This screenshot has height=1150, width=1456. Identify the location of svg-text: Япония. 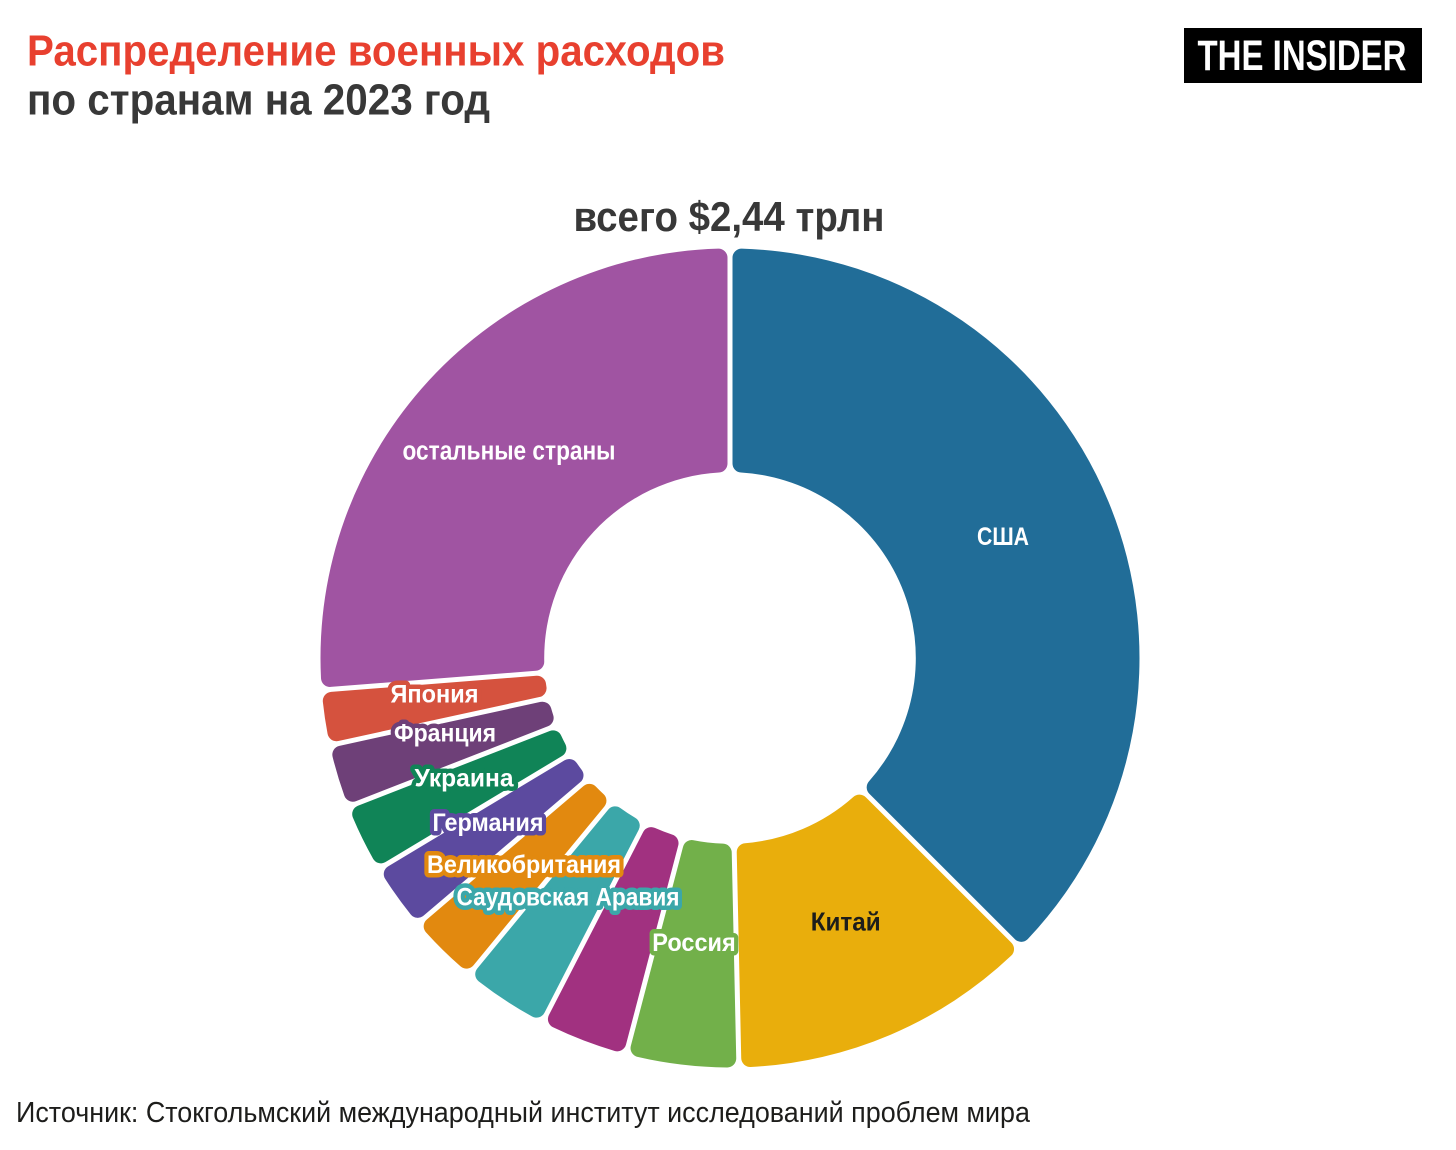
(435, 695).